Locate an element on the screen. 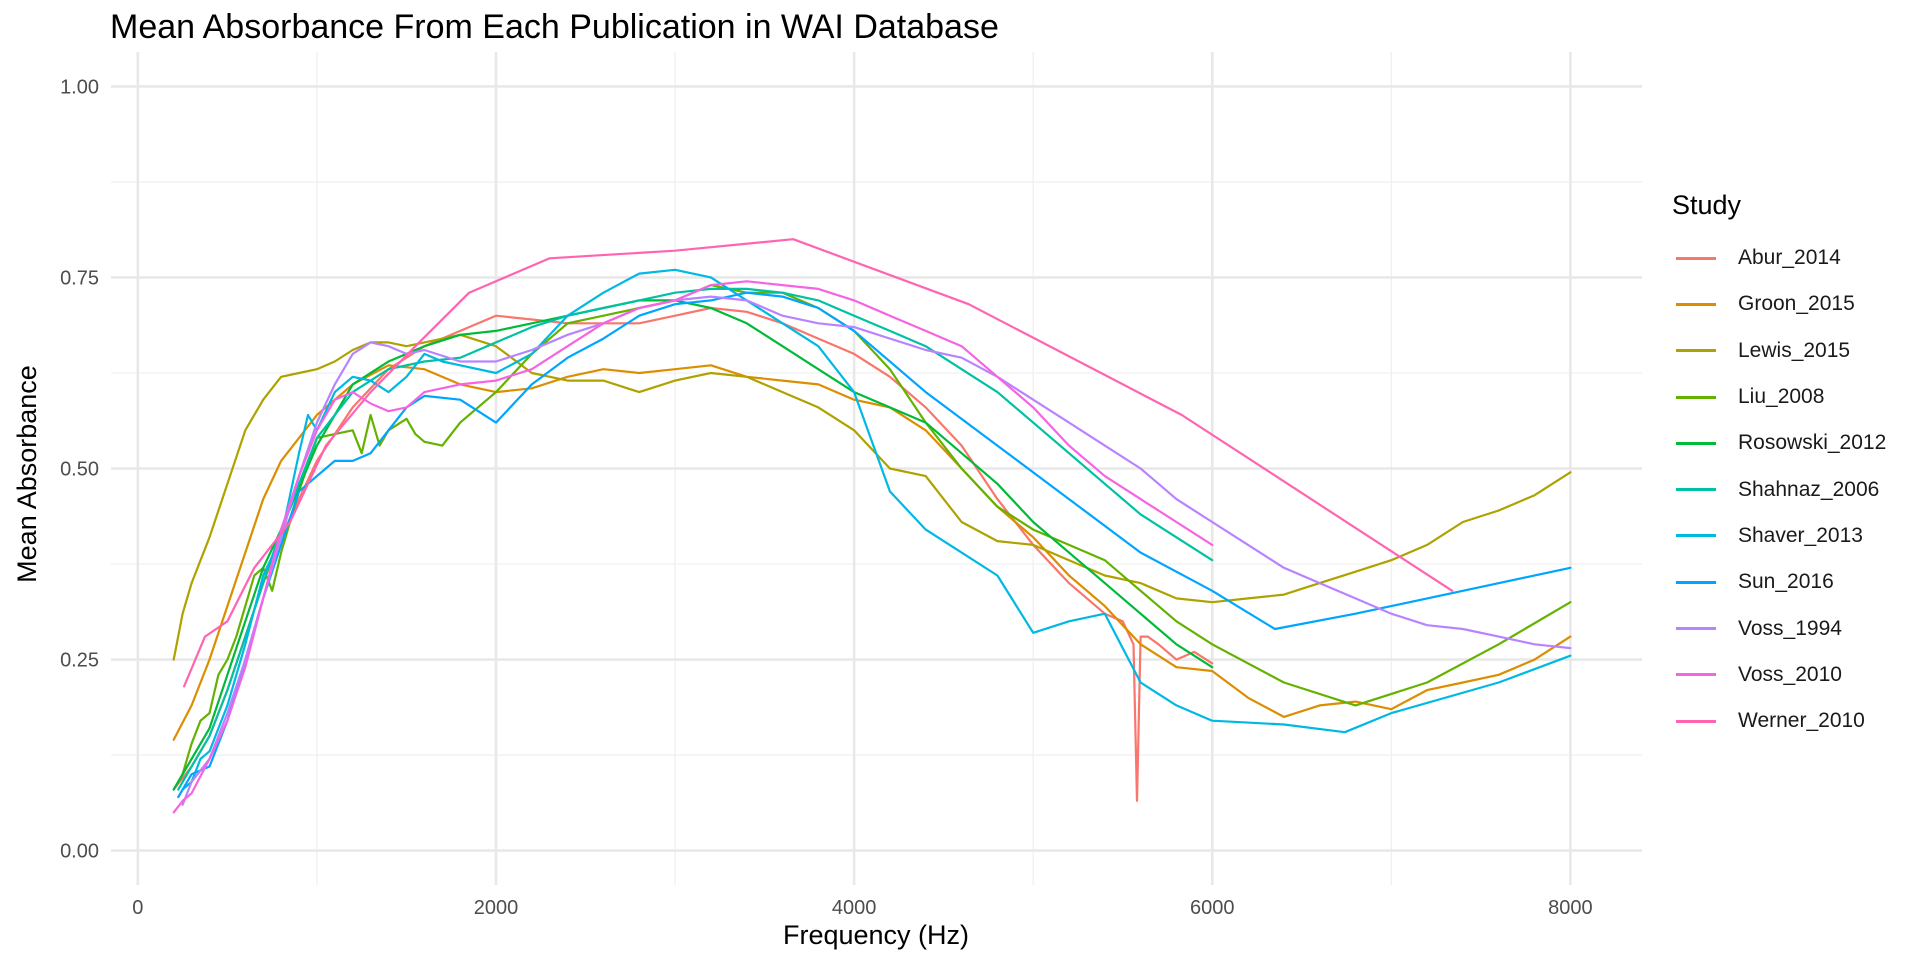  legend-item-Sun_2016: Sun_2016 is located at coordinates (1779, 582).